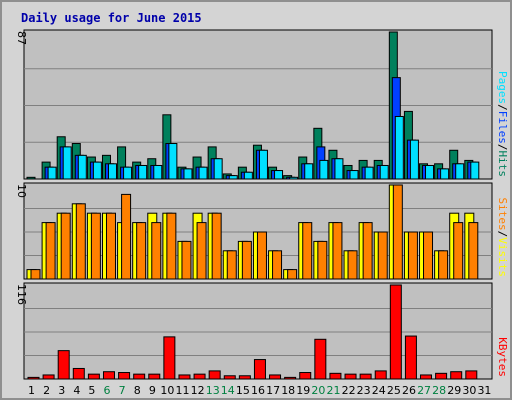 The image size is (512, 402). I want to click on x-tick-label-day-5: 5, so click(91, 390).